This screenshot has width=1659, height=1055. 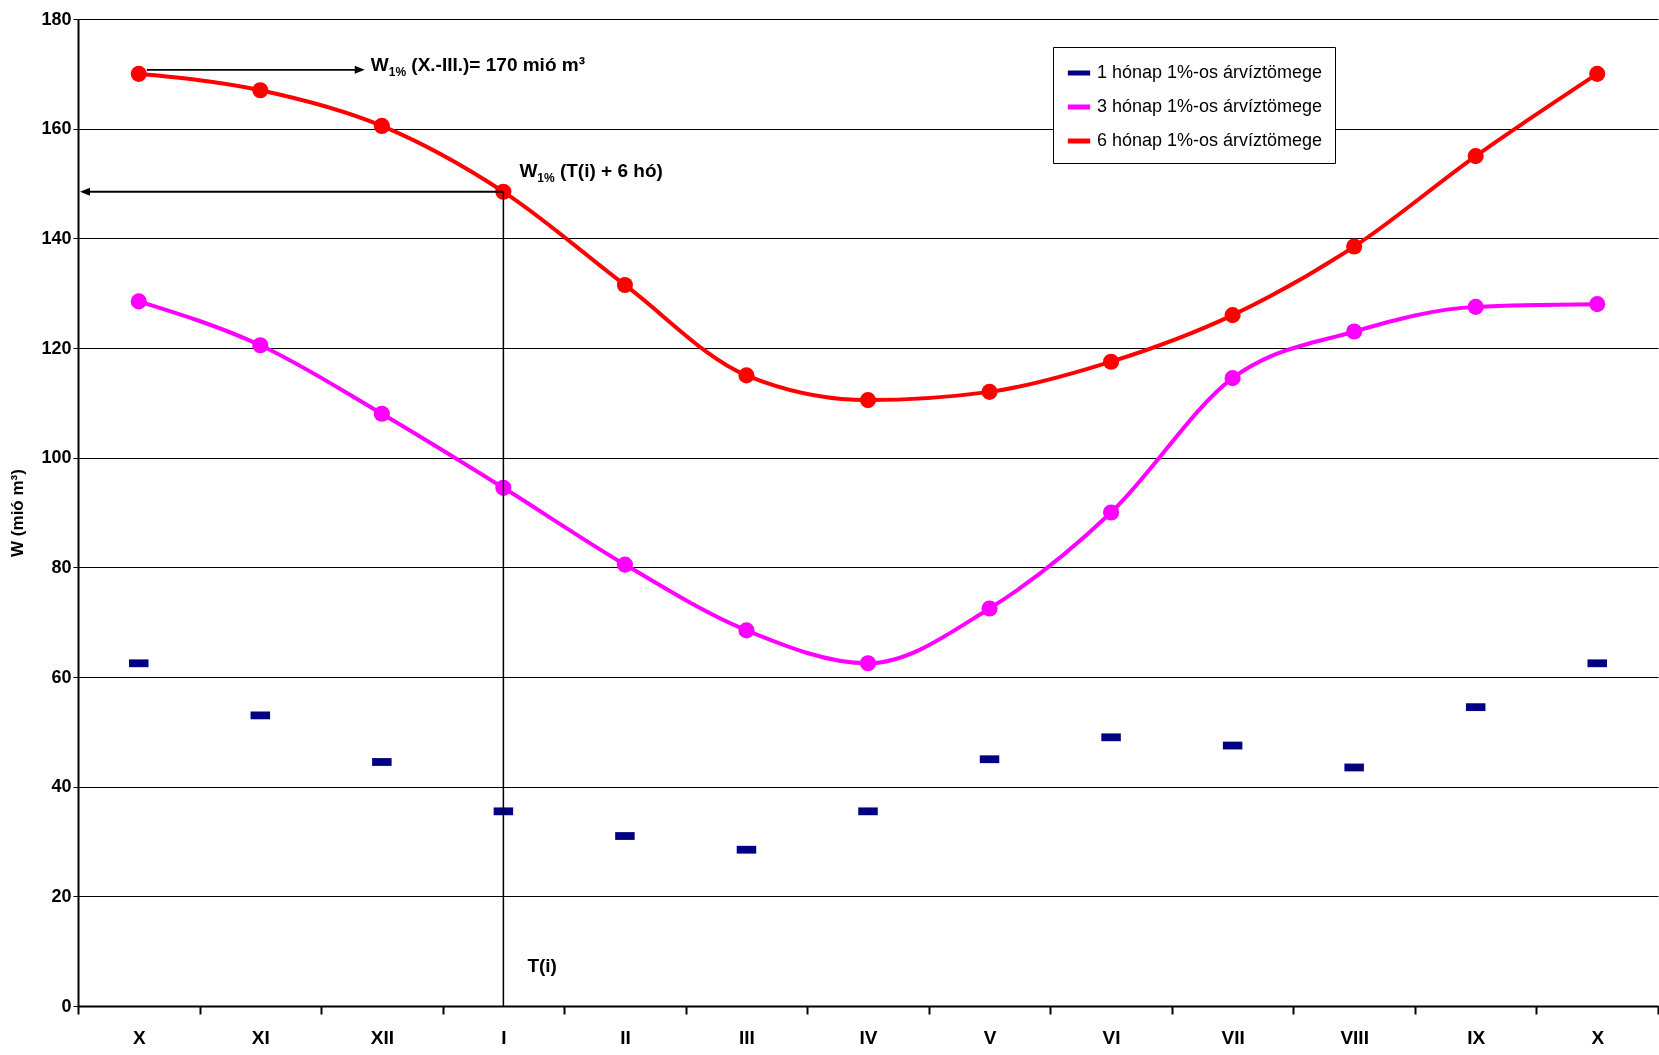 What do you see at coordinates (1354, 1037) in the screenshot?
I see `x-tick-label: VIII` at bounding box center [1354, 1037].